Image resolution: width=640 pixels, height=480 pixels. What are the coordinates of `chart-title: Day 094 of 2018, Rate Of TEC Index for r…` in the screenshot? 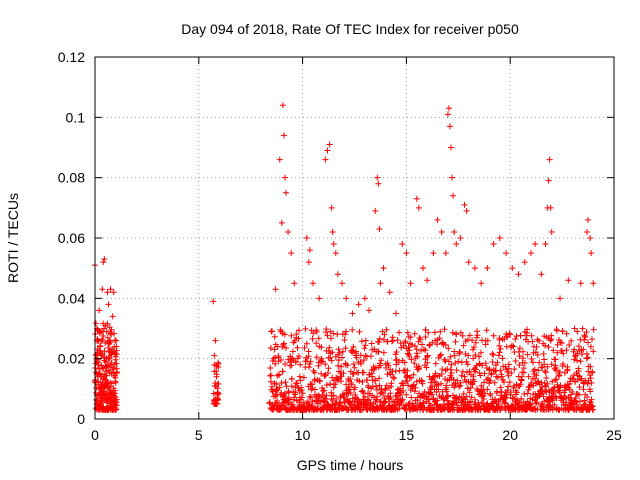 It's located at (350, 29).